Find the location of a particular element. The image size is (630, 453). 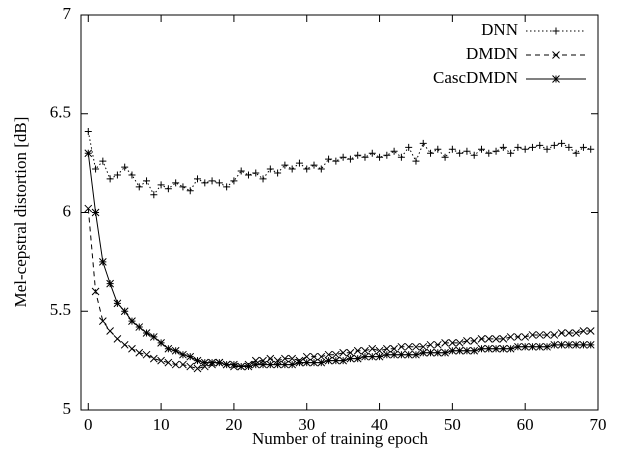

legend-label: DNN is located at coordinates (499, 29).